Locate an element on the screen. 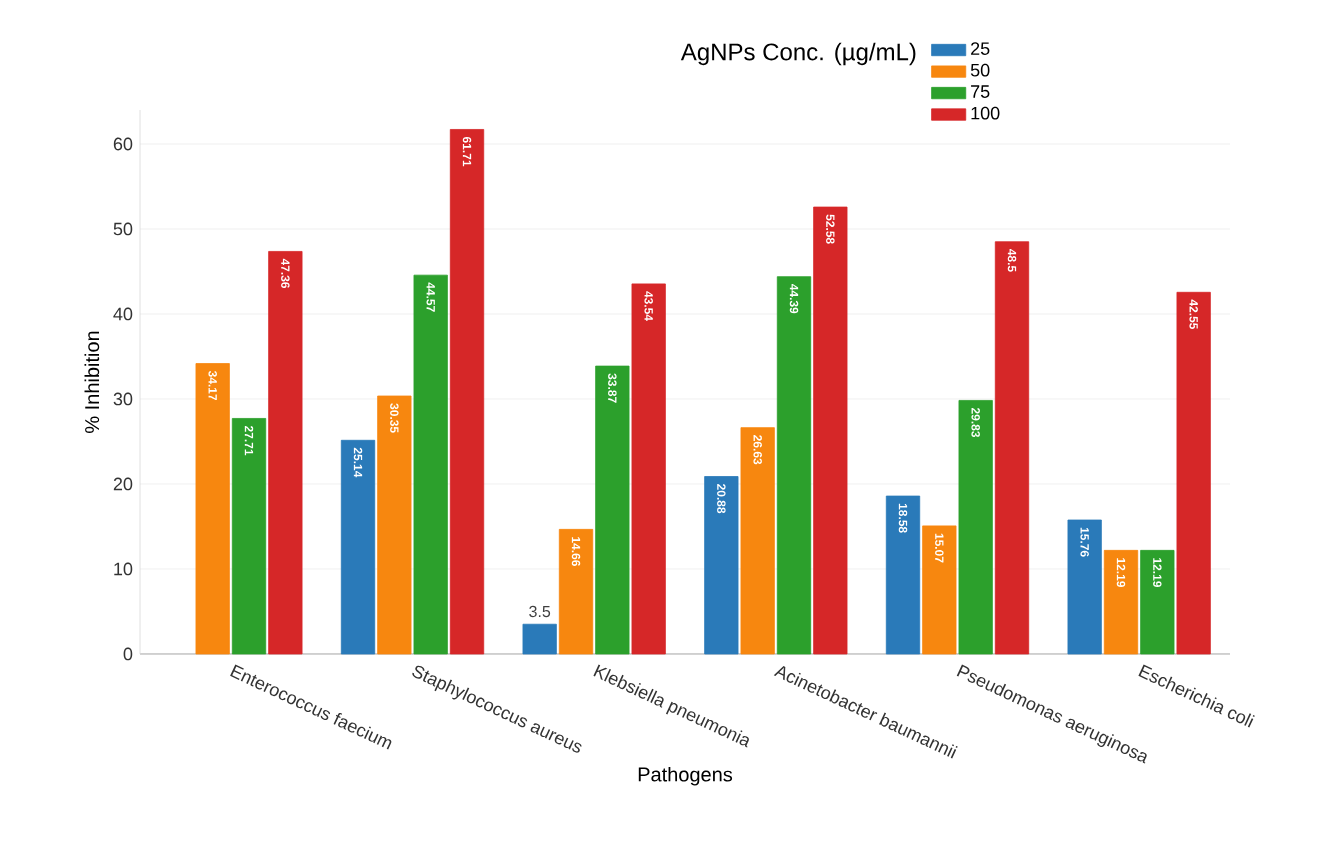 The image size is (1326, 854). legend-title: AgNPs Conc. (µg/mL) is located at coordinates (798, 54).